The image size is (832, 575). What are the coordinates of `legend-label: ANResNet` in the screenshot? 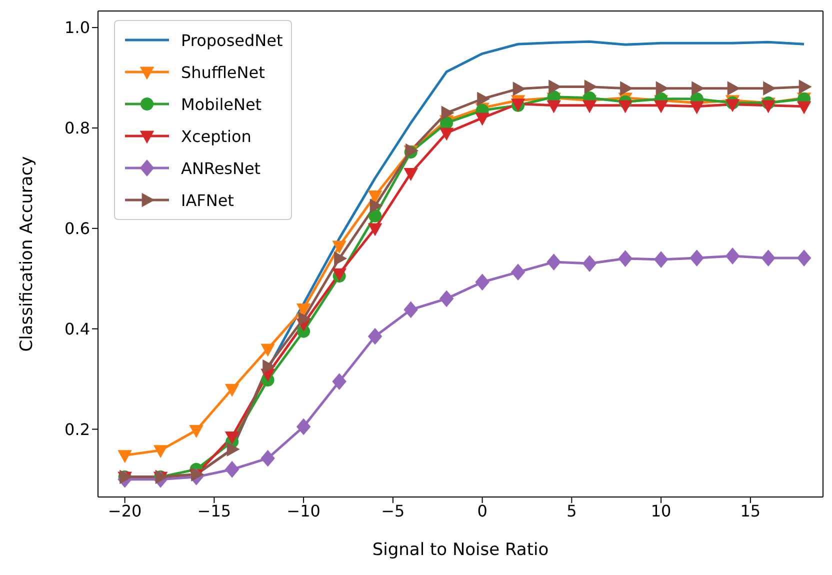 It's located at (221, 168).